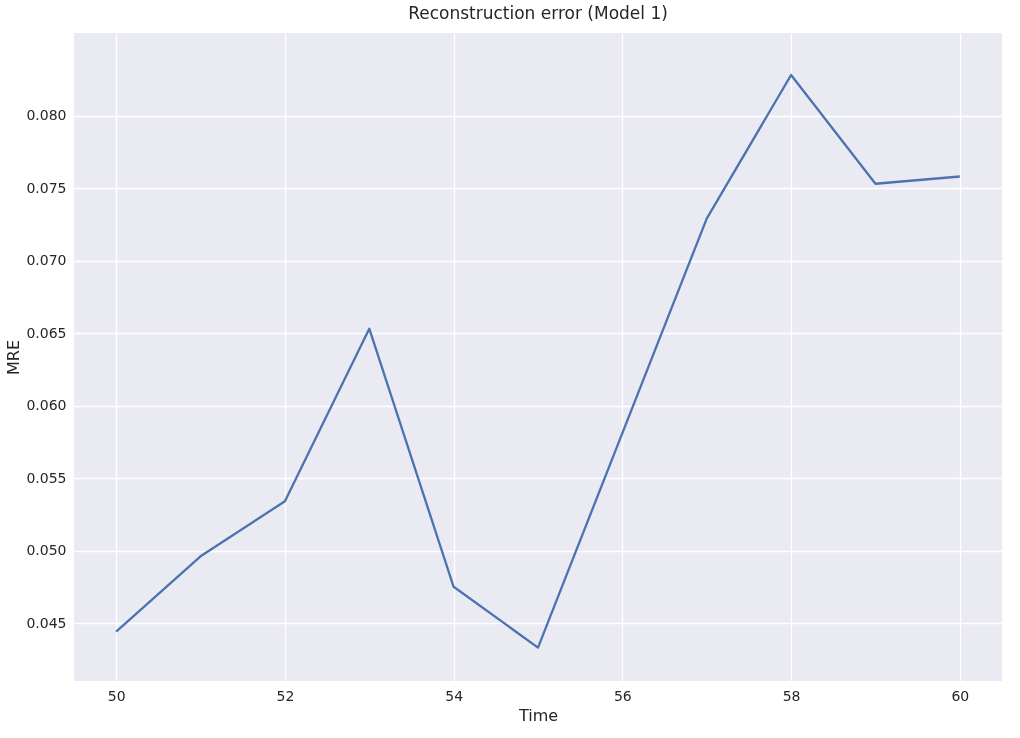 Image resolution: width=1020 pixels, height=738 pixels. Describe the element at coordinates (285, 695) in the screenshot. I see `x-tick-label: 52` at that location.